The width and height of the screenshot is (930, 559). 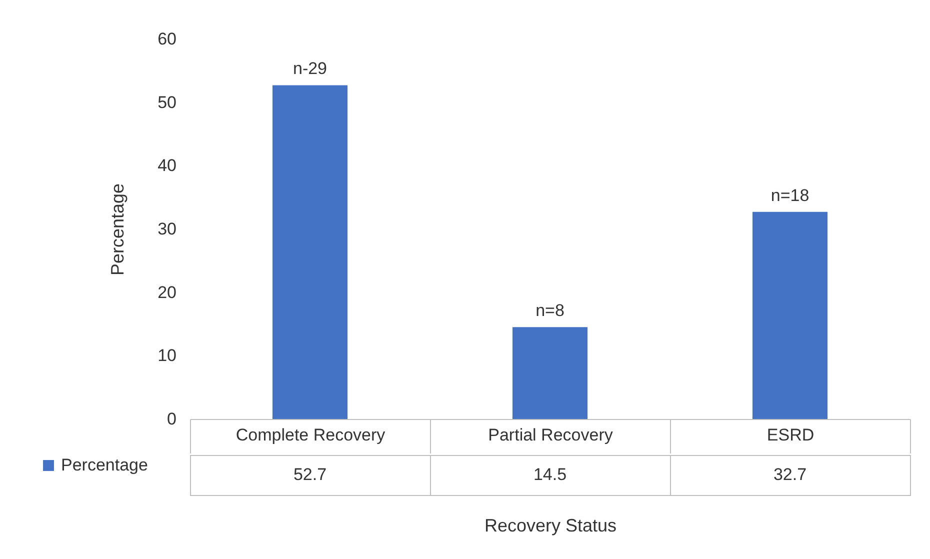 I want to click on y-tick-label: 40, so click(x=167, y=166).